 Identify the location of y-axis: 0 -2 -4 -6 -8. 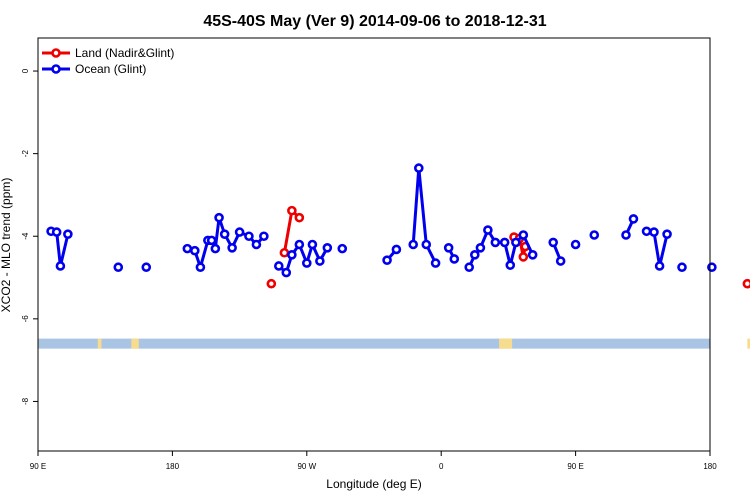
(29, 236).